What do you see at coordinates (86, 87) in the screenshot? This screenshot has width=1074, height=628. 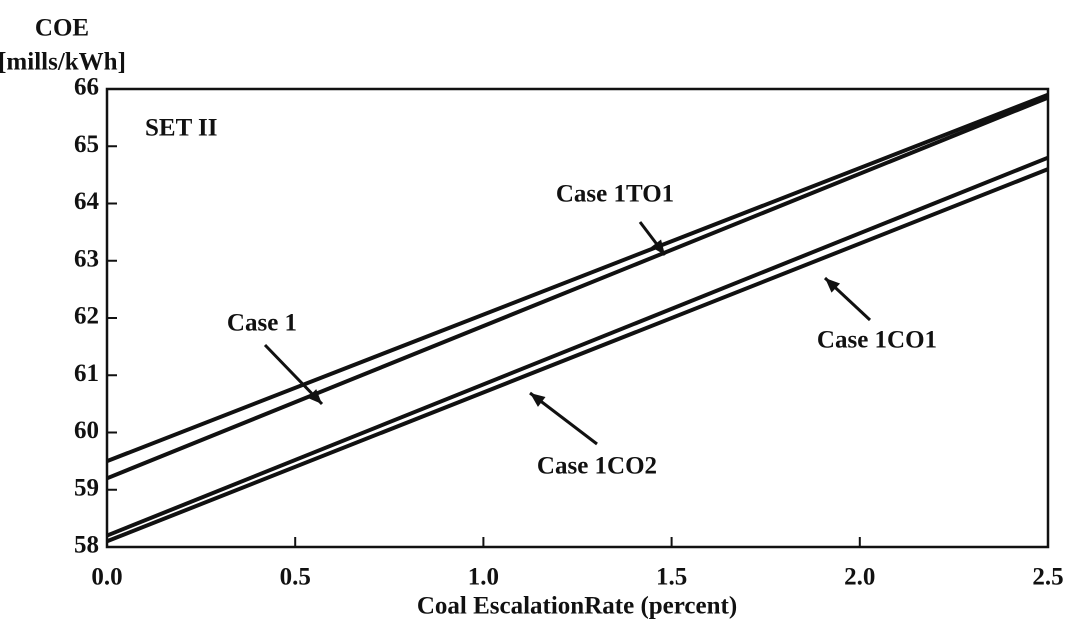 I see `y-tick-label: 66` at bounding box center [86, 87].